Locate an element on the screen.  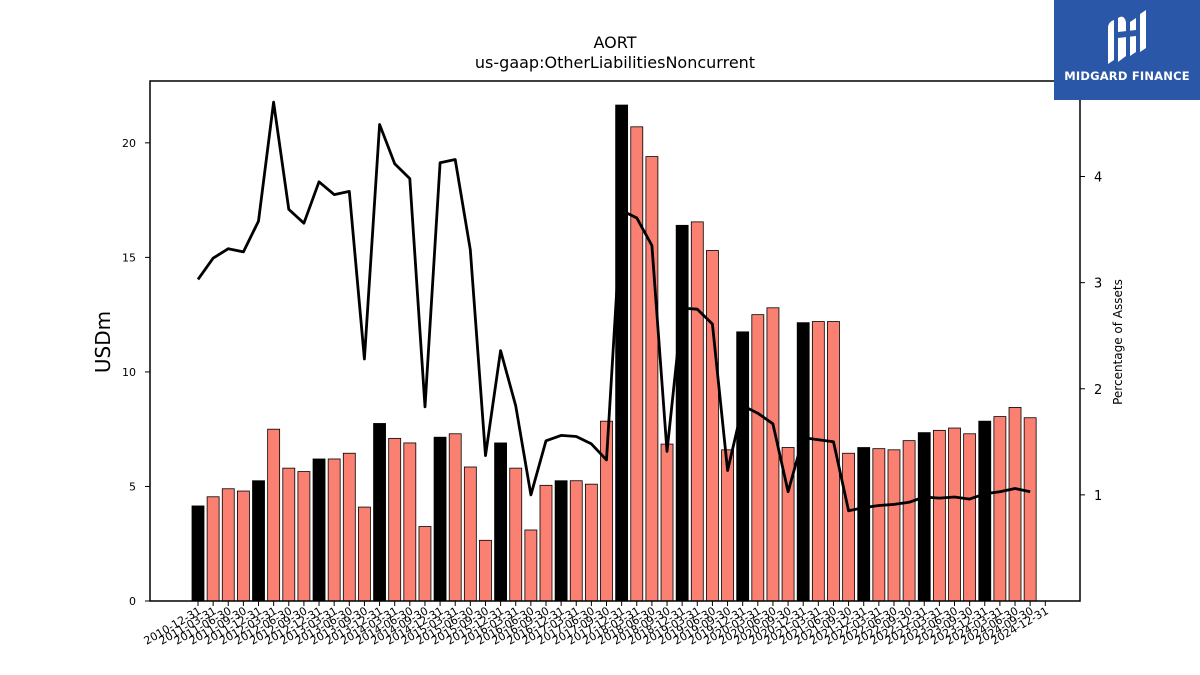
y-tick-label: 0 is located at coordinates (132, 601).